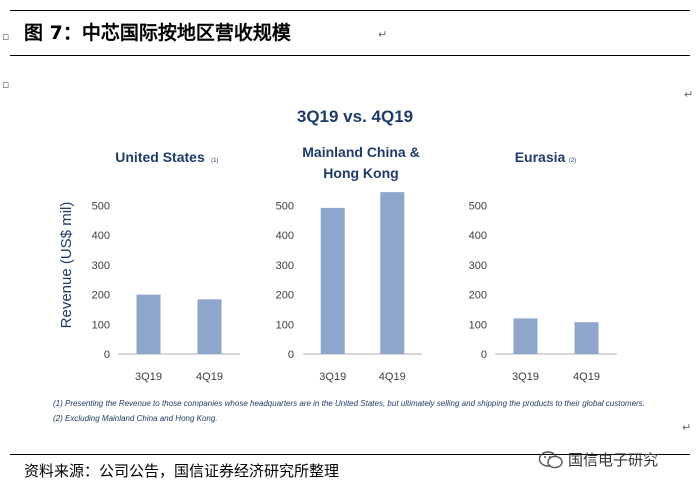 The image size is (700, 491). I want to click on watermark: 国信电子研究, so click(598, 459).